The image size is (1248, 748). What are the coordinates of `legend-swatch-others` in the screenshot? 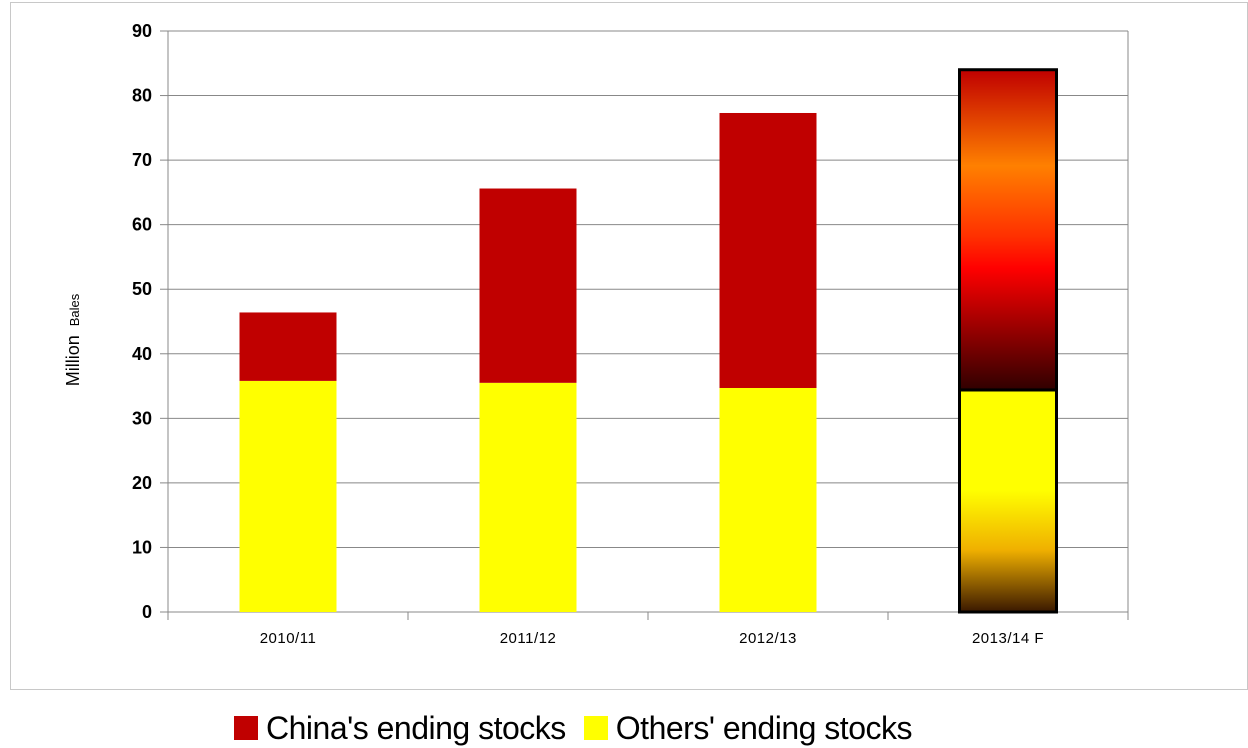 It's located at (595, 728).